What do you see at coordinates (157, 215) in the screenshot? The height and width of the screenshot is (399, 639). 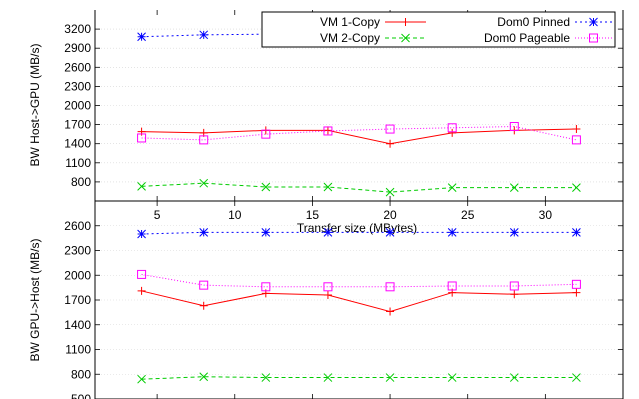 I see `x-tick-label: 5` at bounding box center [157, 215].